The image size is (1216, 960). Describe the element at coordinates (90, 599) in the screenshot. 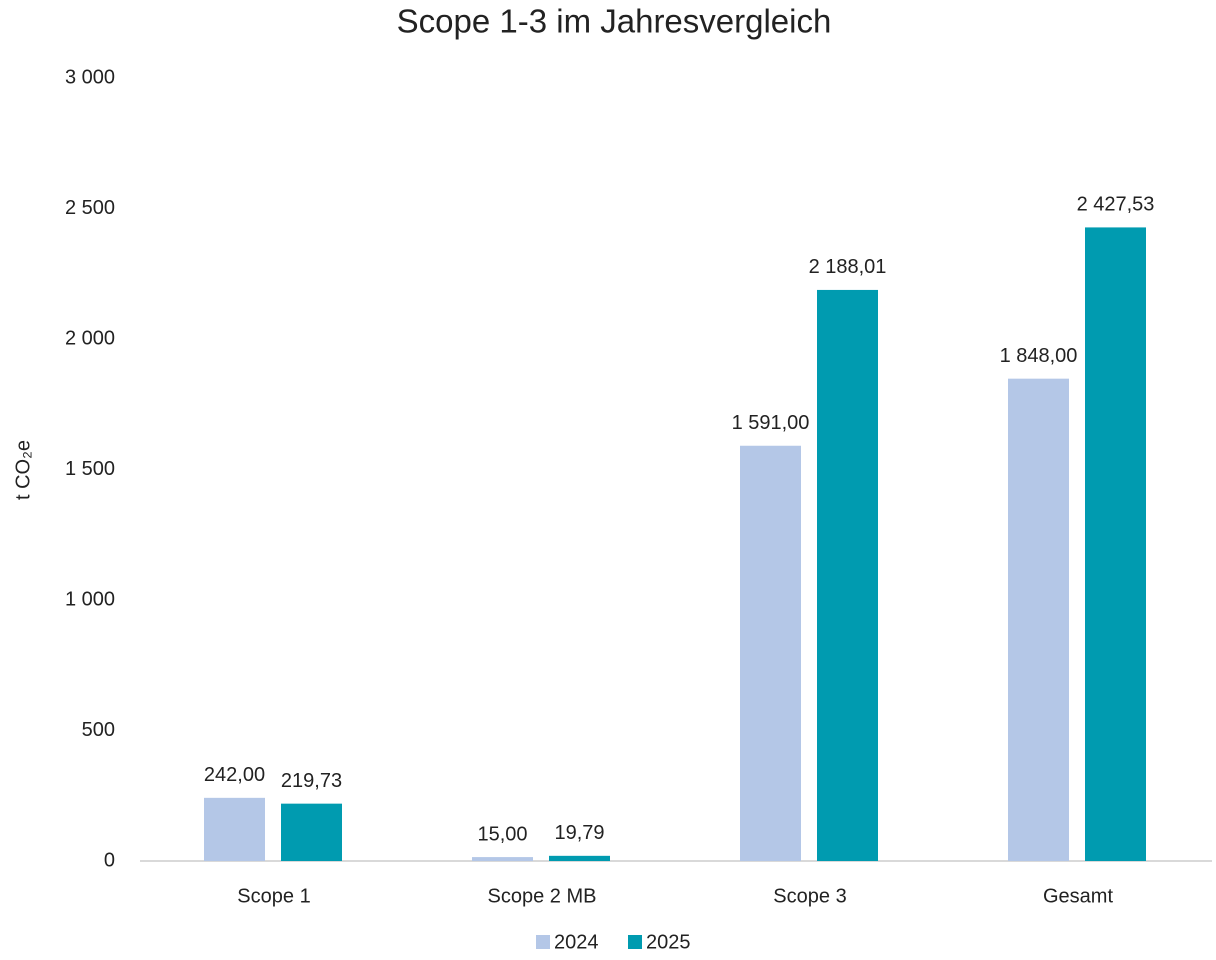

I see `y-tick-label: 1 000` at that location.